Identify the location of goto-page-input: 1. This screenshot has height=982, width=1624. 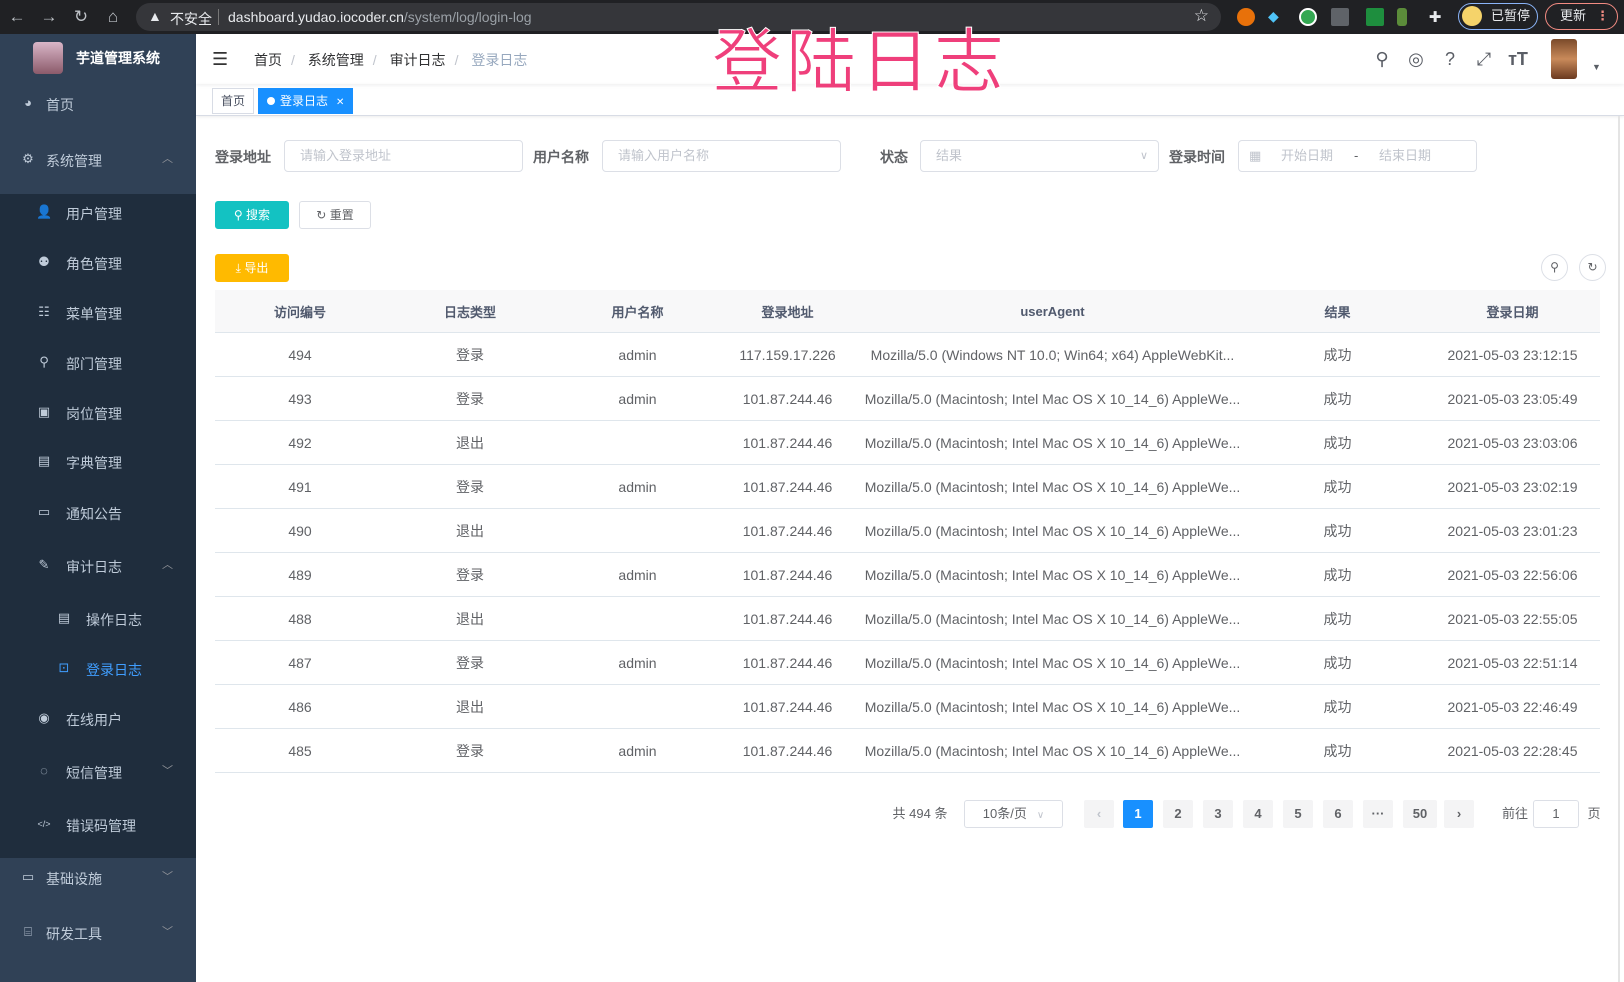
(1556, 814).